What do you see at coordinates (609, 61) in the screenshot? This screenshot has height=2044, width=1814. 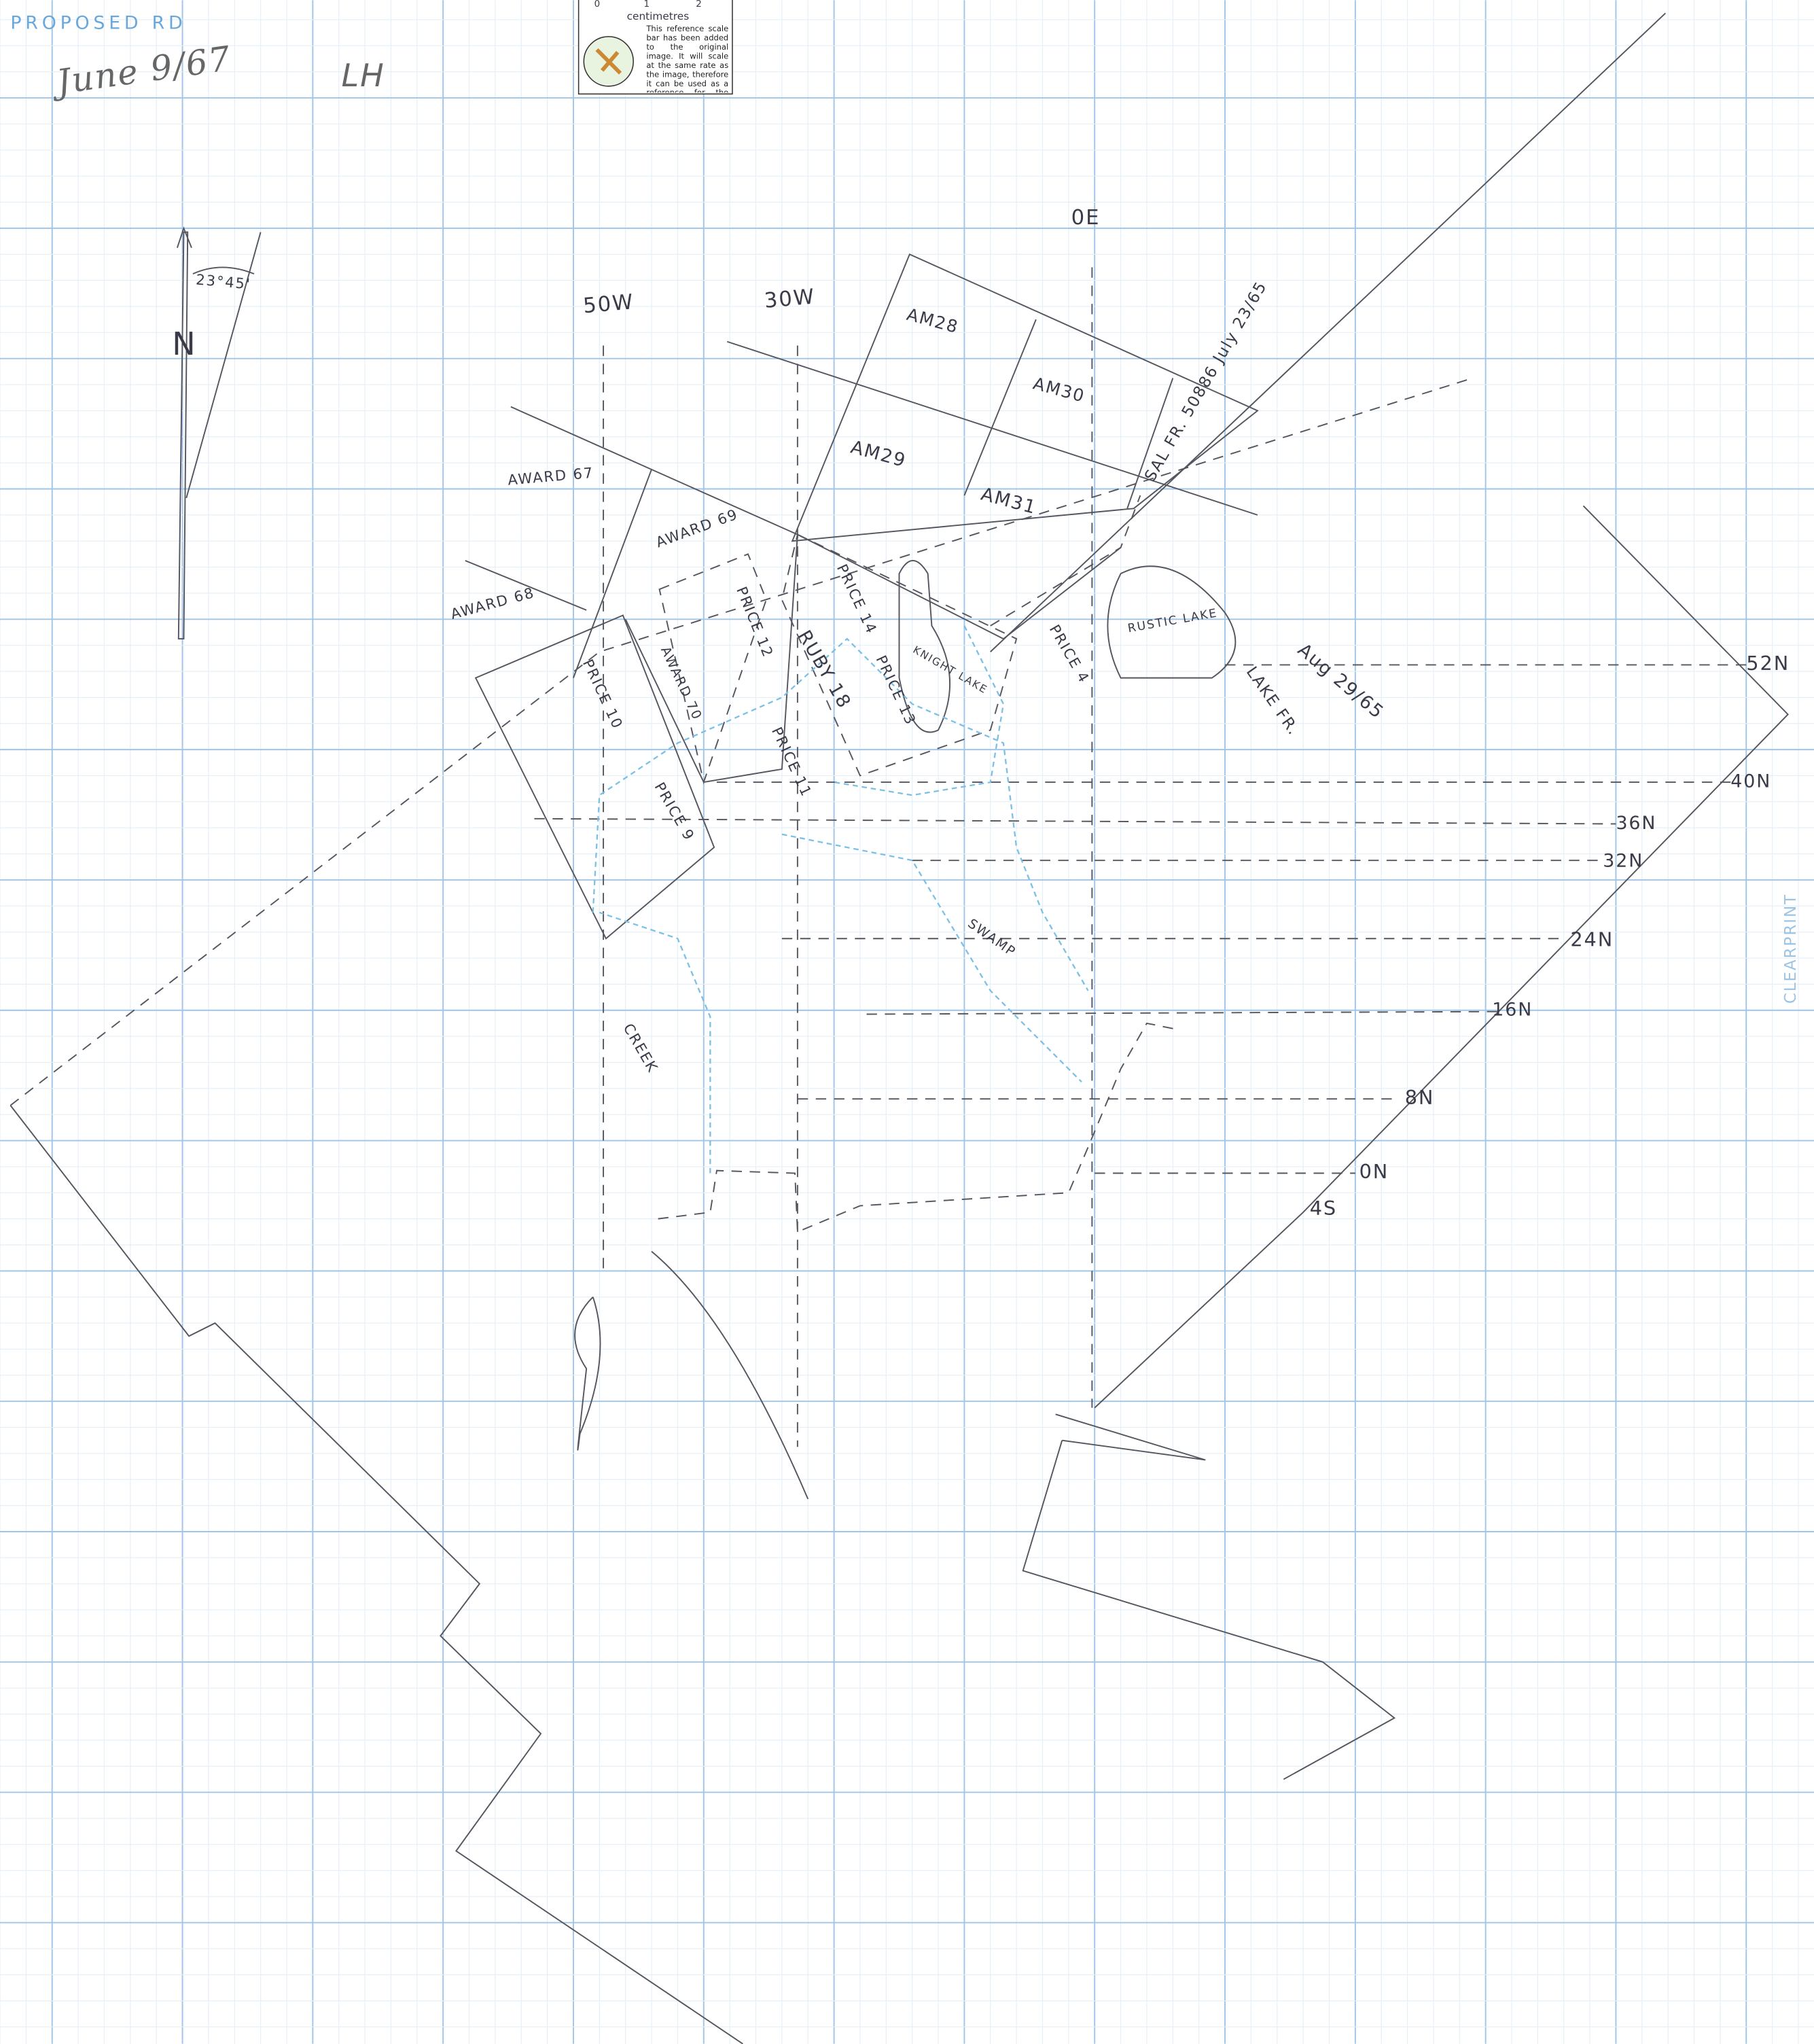 I see `logo-mark` at bounding box center [609, 61].